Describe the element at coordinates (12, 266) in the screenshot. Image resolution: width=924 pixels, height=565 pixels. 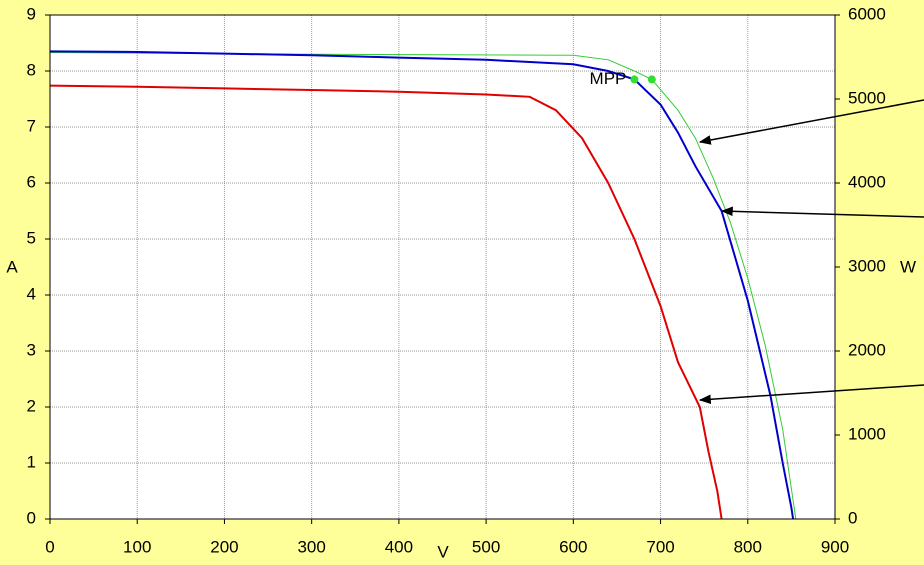
I see `y-axis-label: A` at that location.